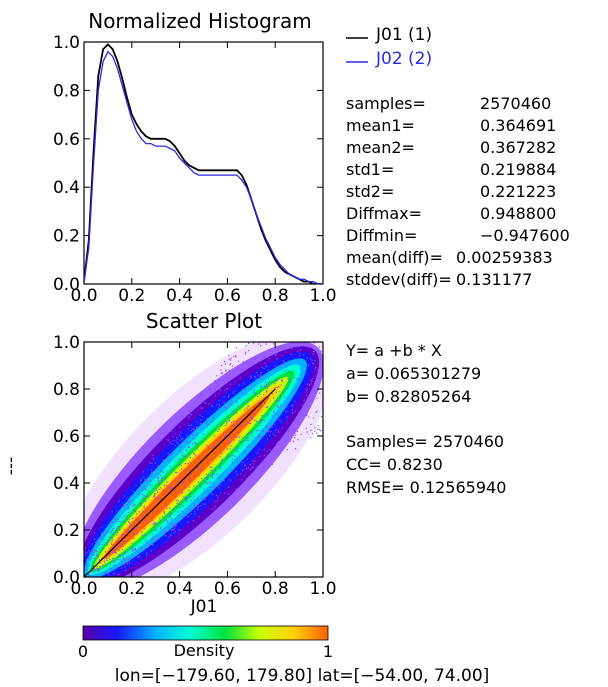 The width and height of the screenshot is (608, 687). What do you see at coordinates (515, 103) in the screenshot?
I see `stat-value: 2570460` at bounding box center [515, 103].